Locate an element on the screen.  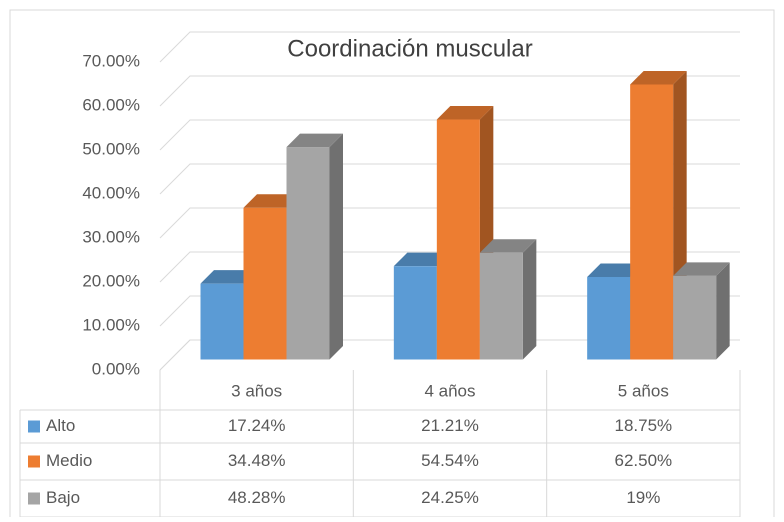
x-tick-label: 3 años is located at coordinates (256, 390).